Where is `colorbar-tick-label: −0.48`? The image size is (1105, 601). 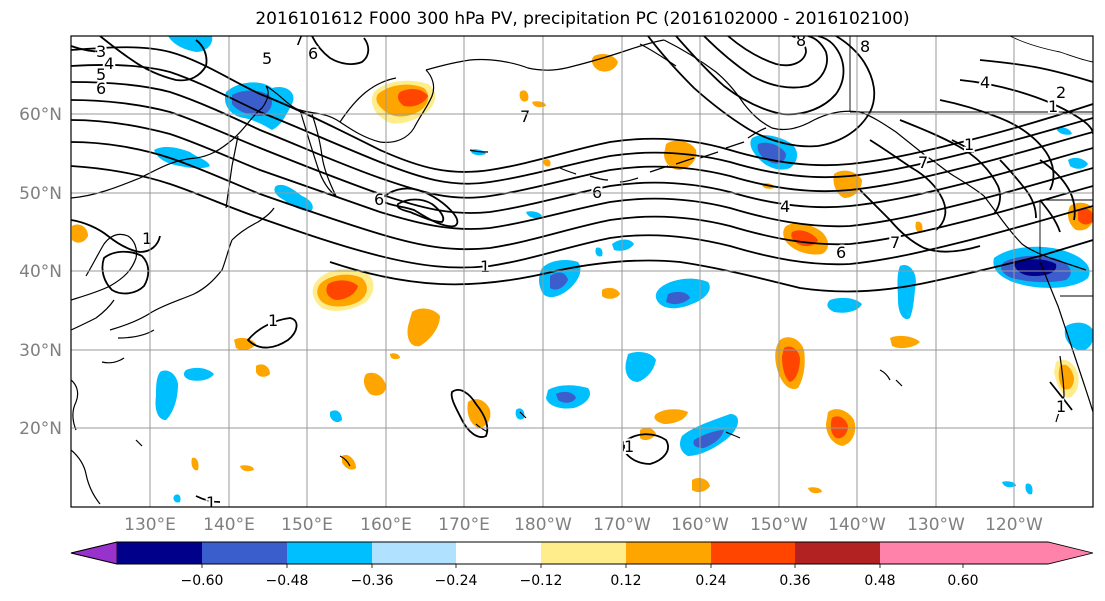 colorbar-tick-label: −0.48 is located at coordinates (287, 581).